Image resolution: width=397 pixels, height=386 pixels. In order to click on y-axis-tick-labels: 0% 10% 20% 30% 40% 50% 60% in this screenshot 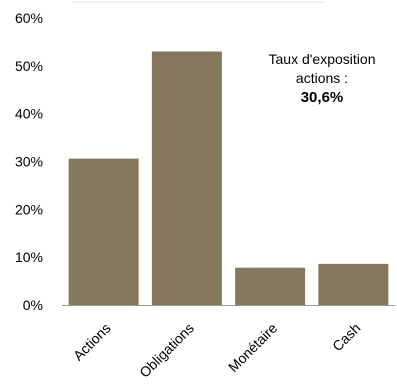, I will do `click(29, 161)`.